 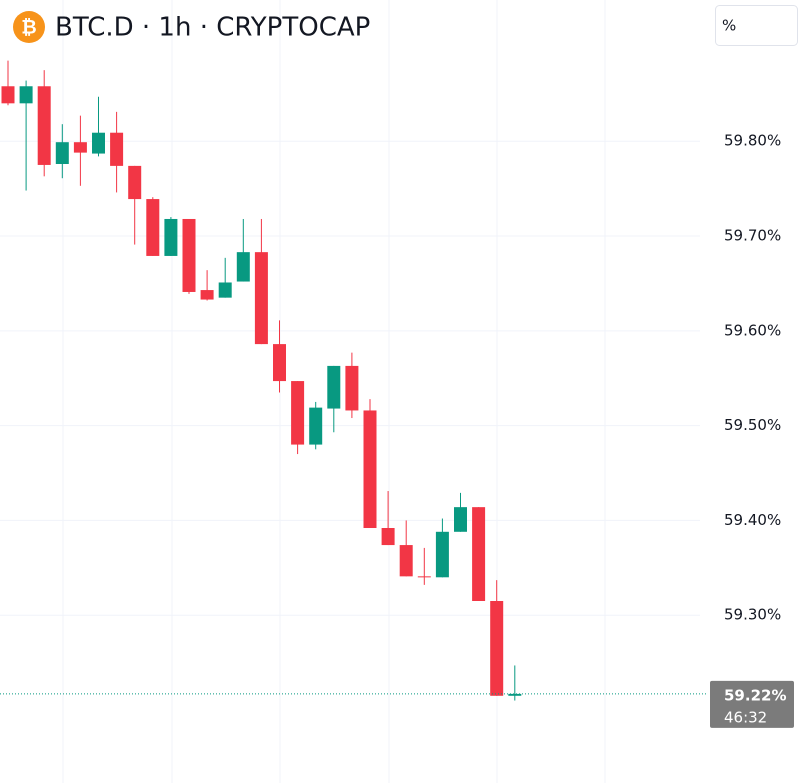 I want to click on last-price-label: 59.22%, so click(x=755, y=695).